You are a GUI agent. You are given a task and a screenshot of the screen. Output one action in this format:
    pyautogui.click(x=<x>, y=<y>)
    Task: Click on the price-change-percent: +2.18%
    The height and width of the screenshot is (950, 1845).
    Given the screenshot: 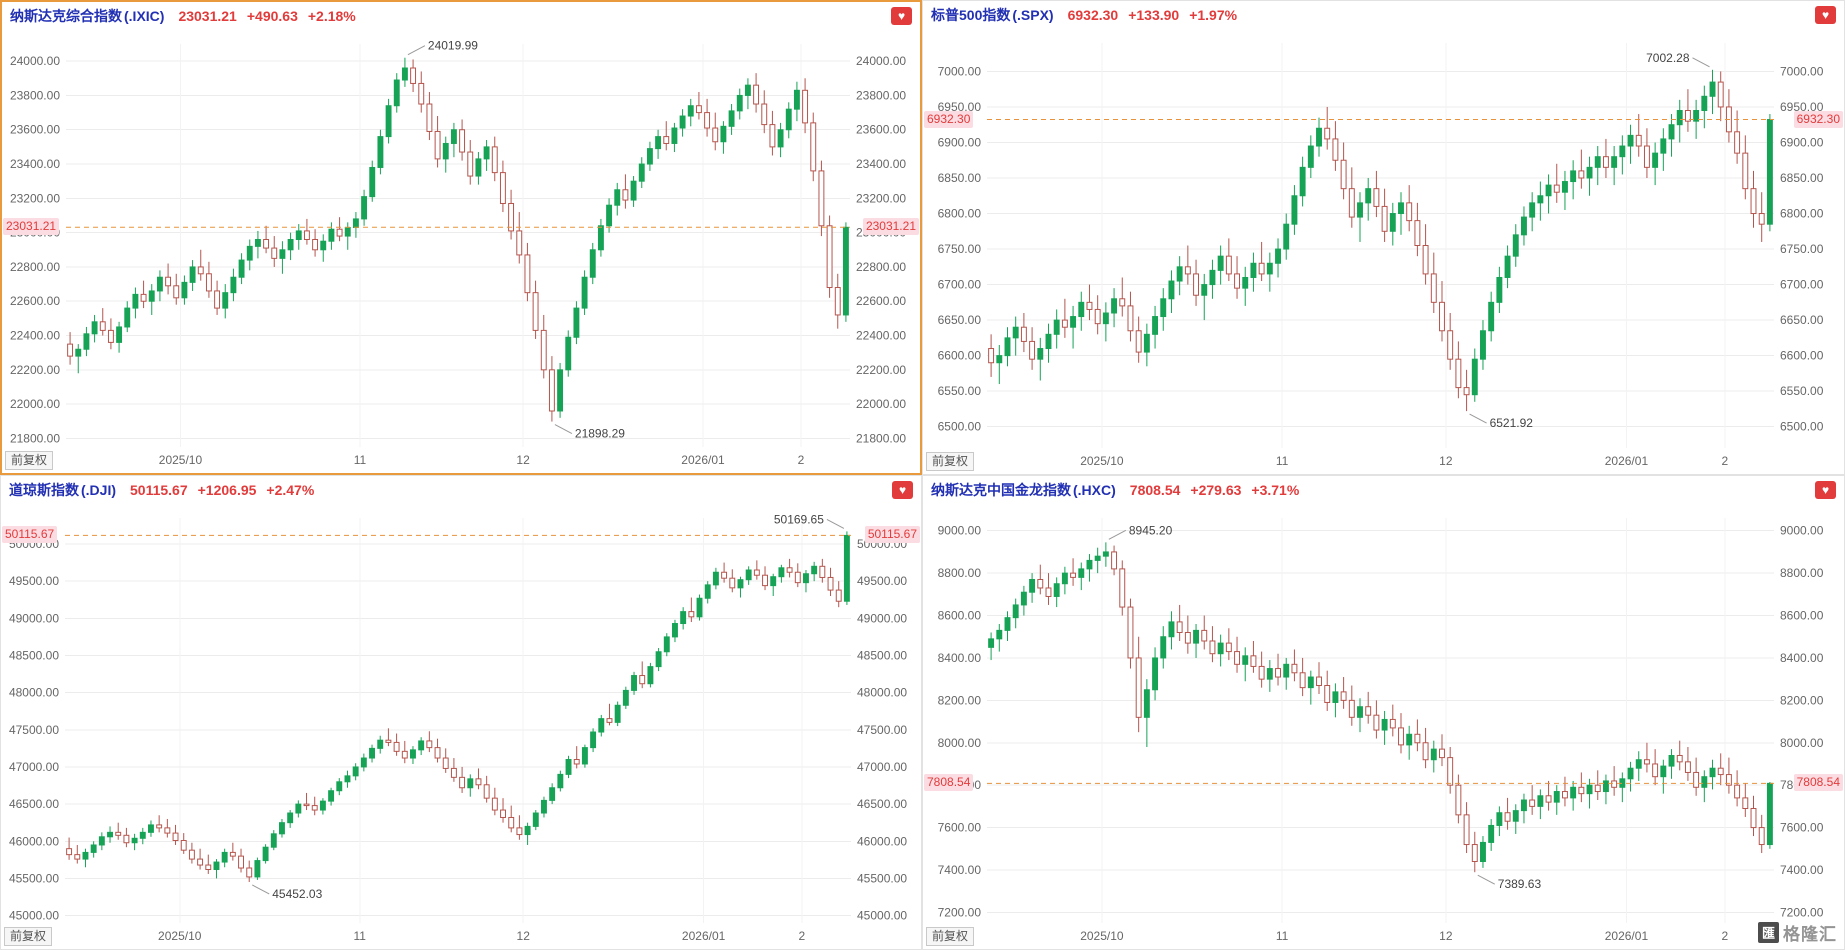 What is the action you would take?
    pyautogui.click(x=331, y=16)
    